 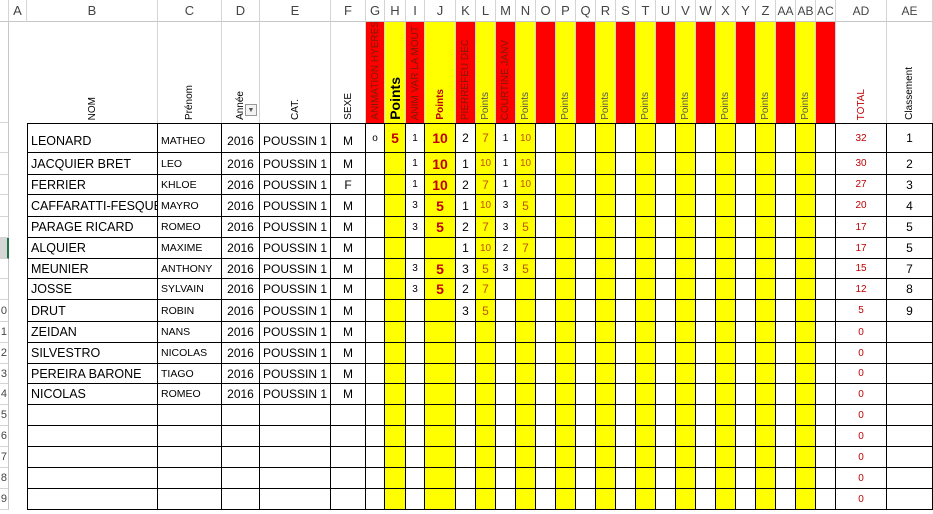 I want to click on cell-l: 5, so click(x=486, y=269).